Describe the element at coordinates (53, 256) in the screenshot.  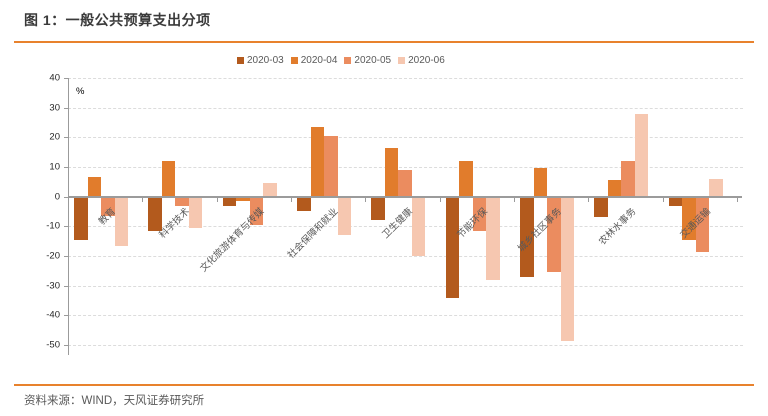
I see `y-tick-label: -20` at that location.